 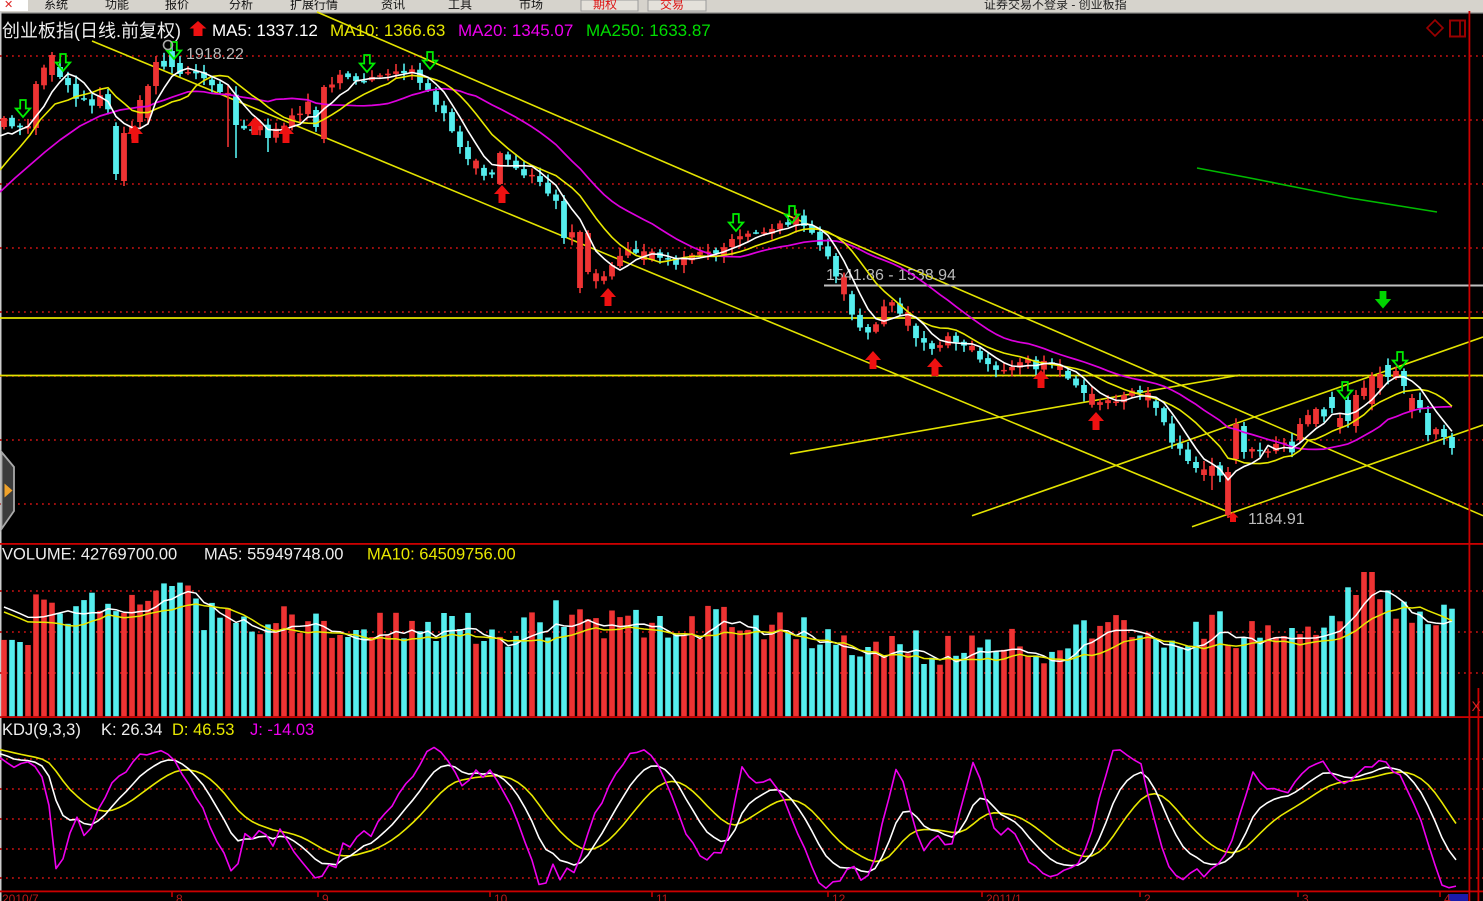 I want to click on svg-text: 1184.91, so click(x=1276, y=519).